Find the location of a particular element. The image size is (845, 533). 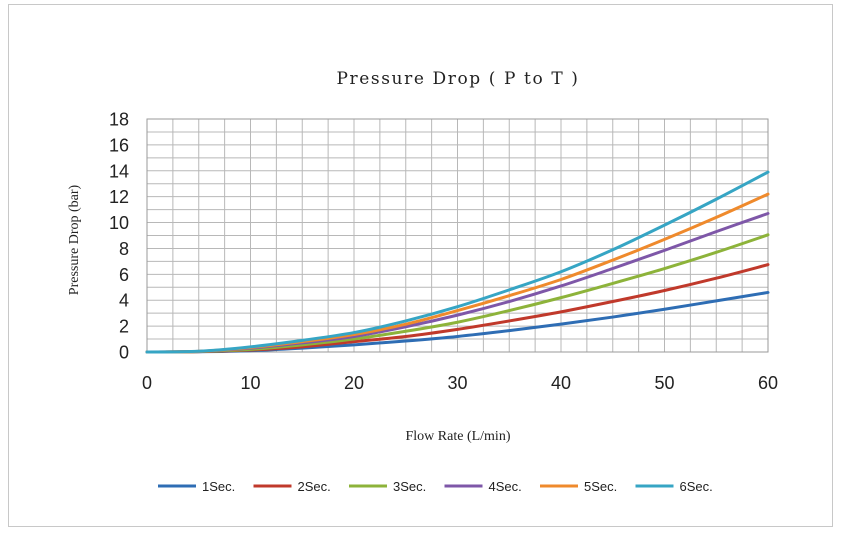

legend-label: 2Sec. is located at coordinates (314, 486).